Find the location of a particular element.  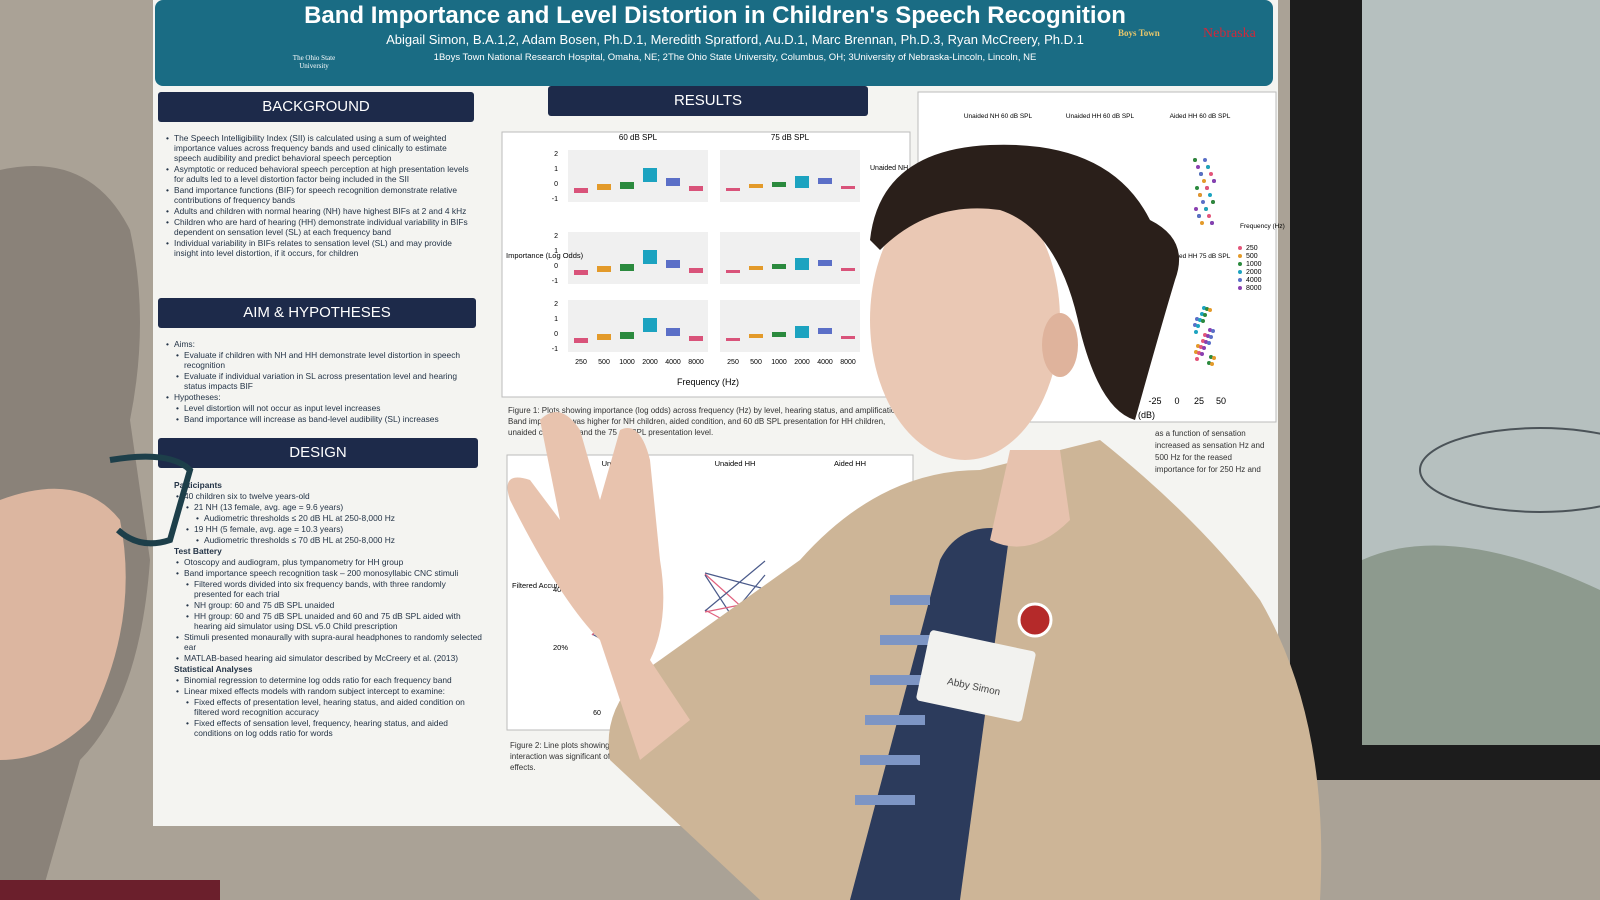

title-banner is located at coordinates (714, 43).